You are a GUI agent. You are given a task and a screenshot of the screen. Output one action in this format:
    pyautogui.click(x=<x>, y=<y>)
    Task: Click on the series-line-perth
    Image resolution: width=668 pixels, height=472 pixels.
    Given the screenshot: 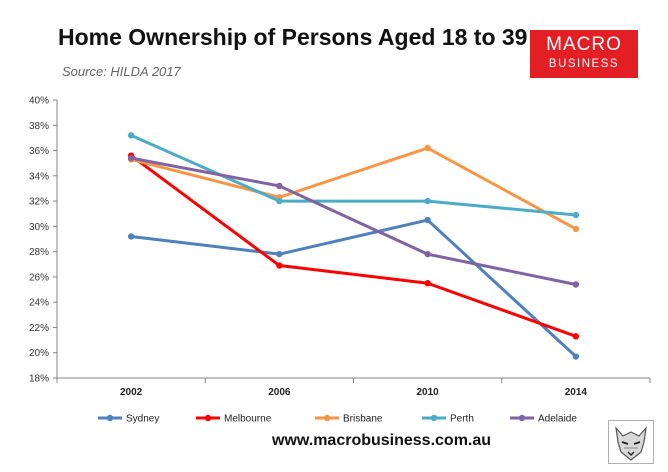 What is the action you would take?
    pyautogui.click(x=353, y=175)
    